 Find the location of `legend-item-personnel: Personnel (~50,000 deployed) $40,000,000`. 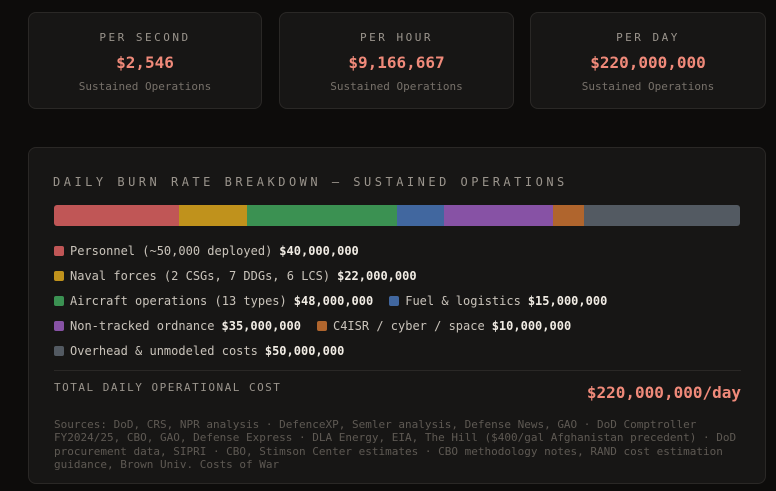

legend-item-personnel: Personnel (~50,000 deployed) $40,000,000 is located at coordinates (206, 251).